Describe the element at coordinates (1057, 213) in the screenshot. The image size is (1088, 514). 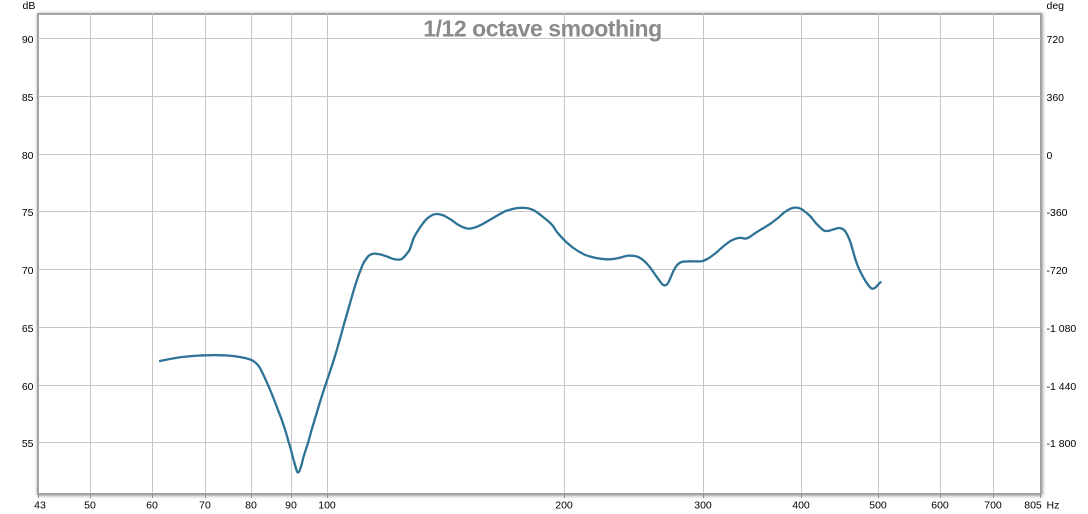
I see `svg-text: -360` at that location.